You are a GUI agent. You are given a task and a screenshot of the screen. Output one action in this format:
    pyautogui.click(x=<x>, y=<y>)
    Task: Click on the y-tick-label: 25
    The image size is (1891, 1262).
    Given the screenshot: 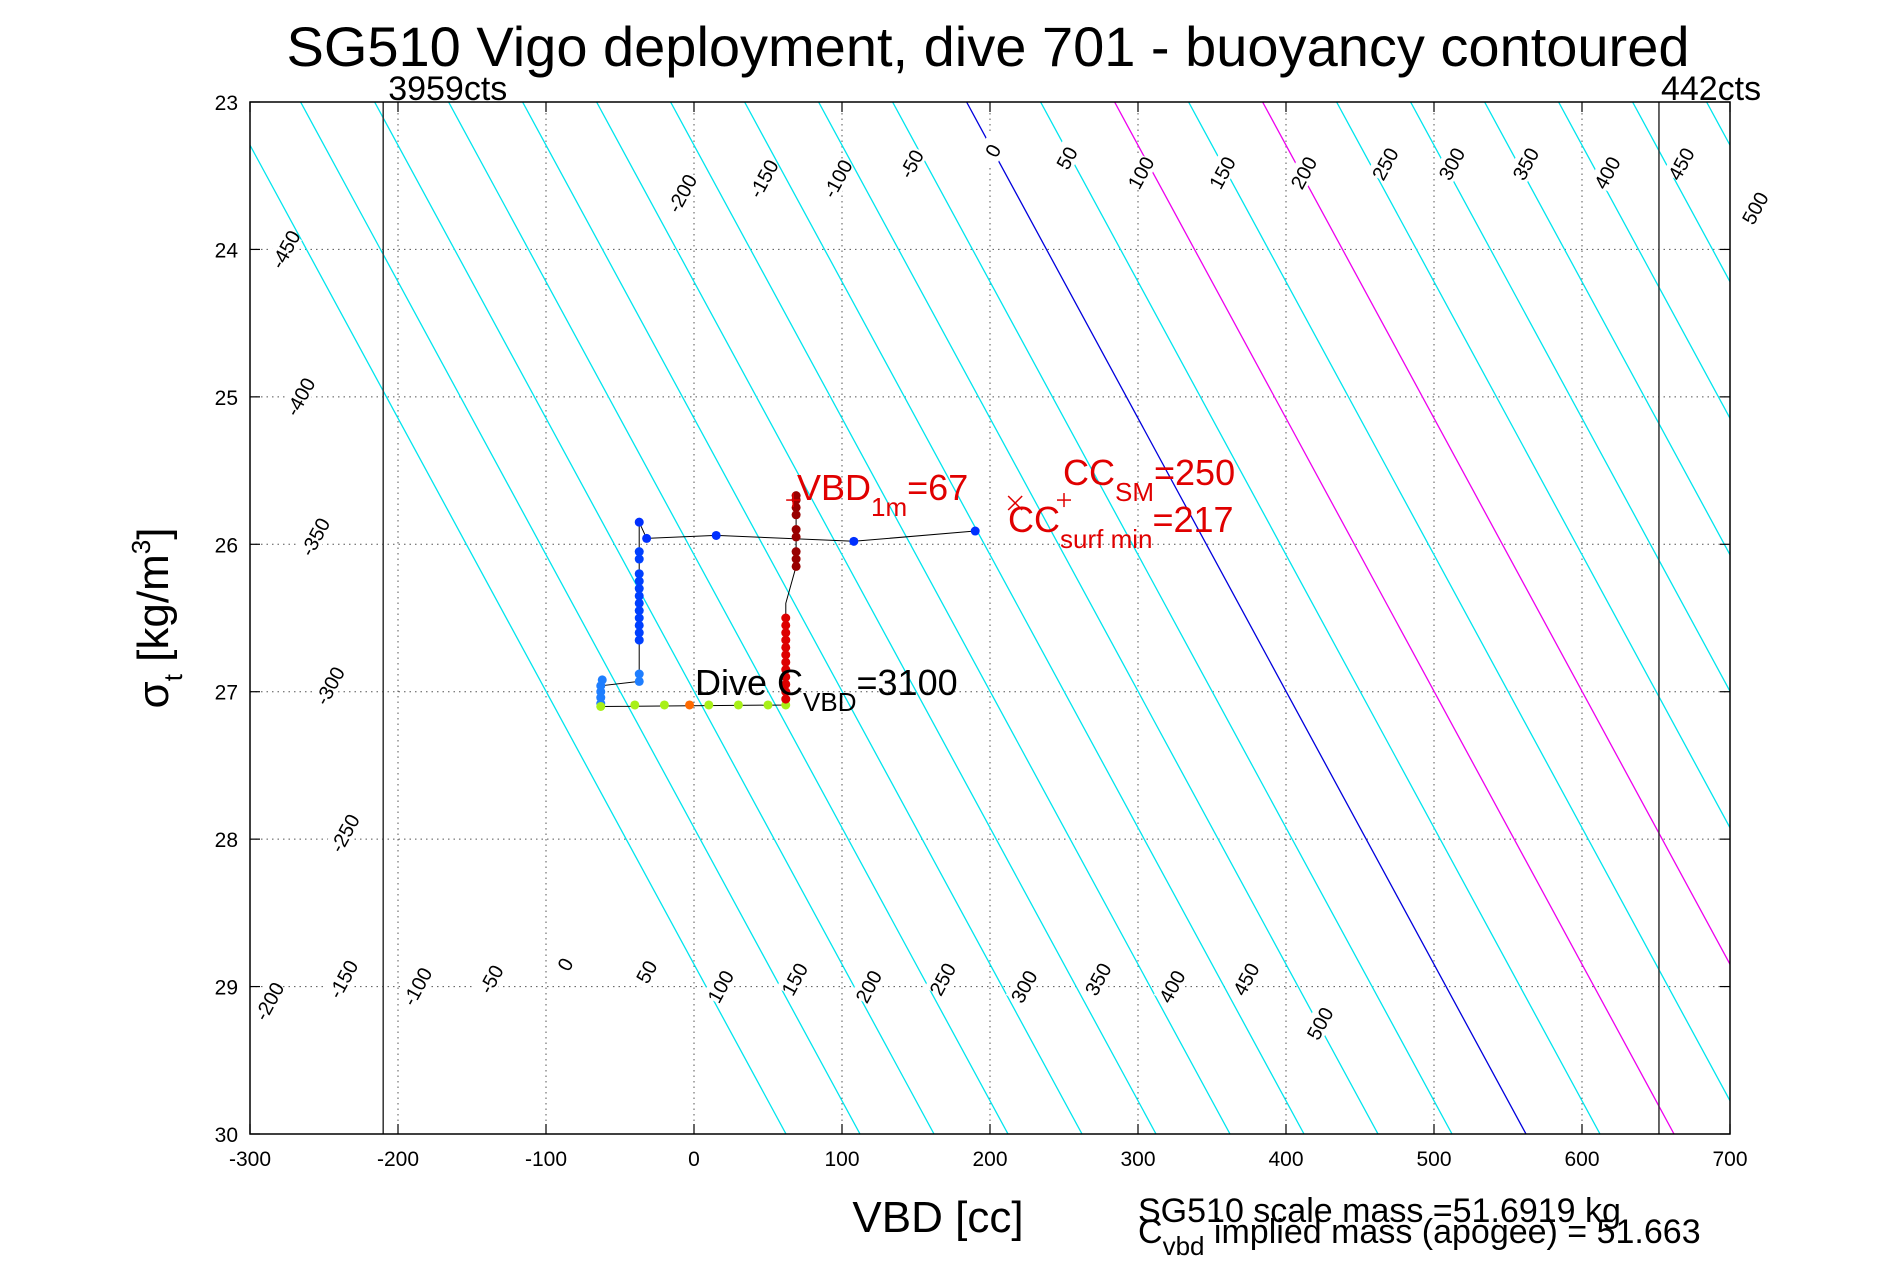 What is the action you would take?
    pyautogui.click(x=226, y=398)
    